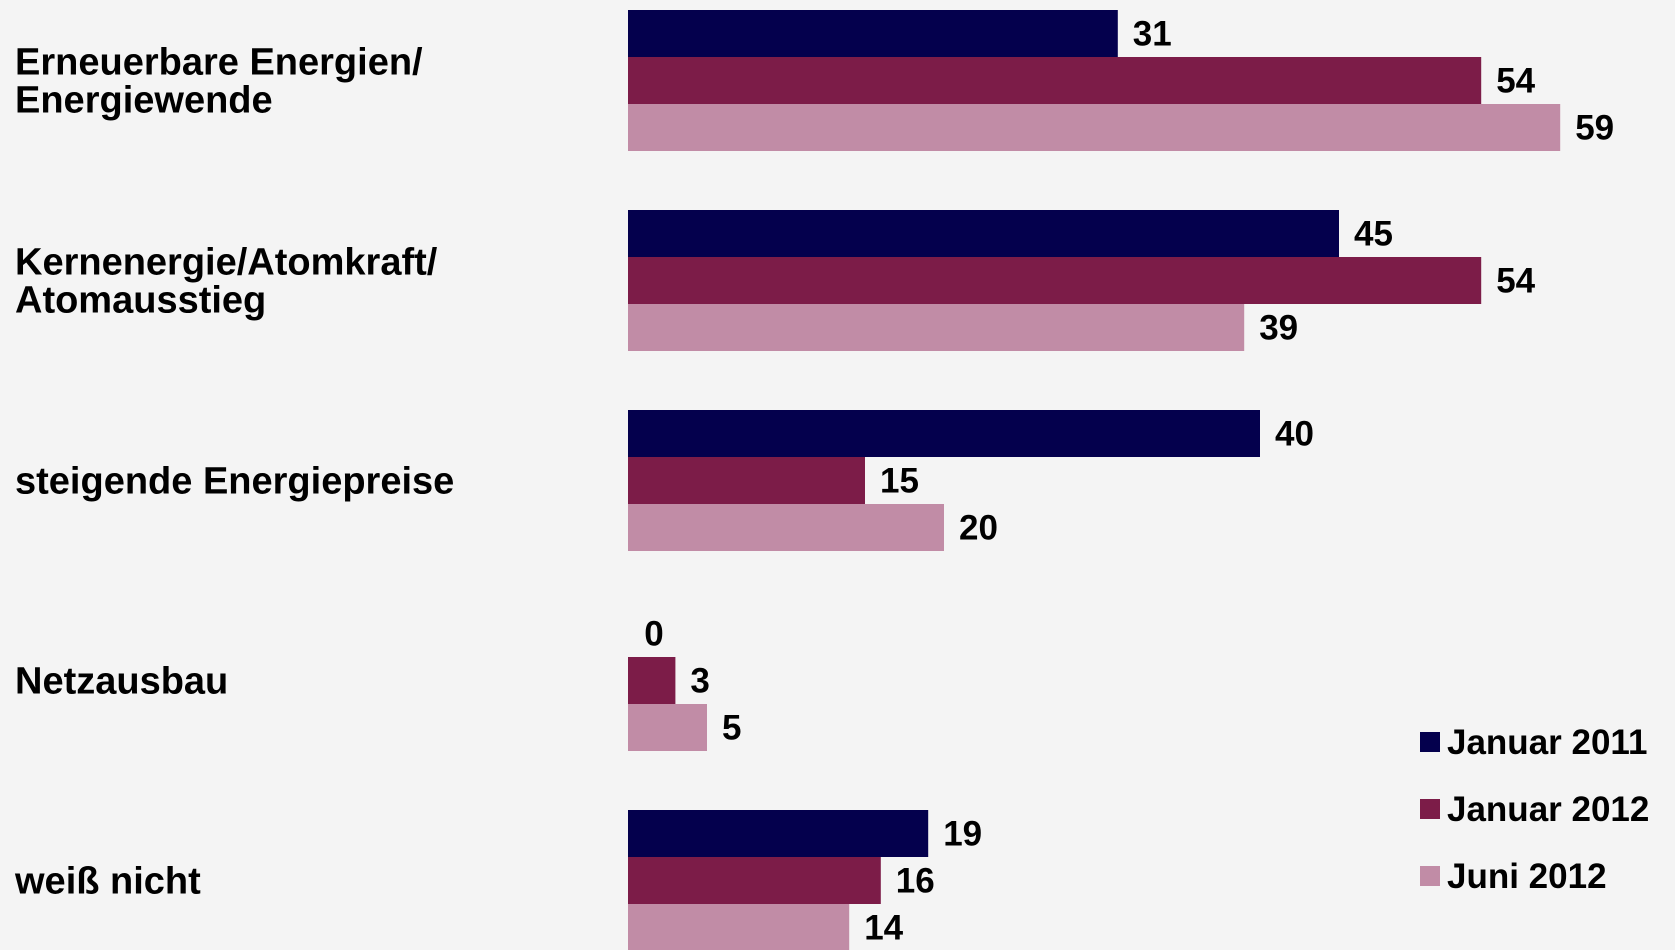  What do you see at coordinates (883, 928) in the screenshot?
I see `value-label: 14` at bounding box center [883, 928].